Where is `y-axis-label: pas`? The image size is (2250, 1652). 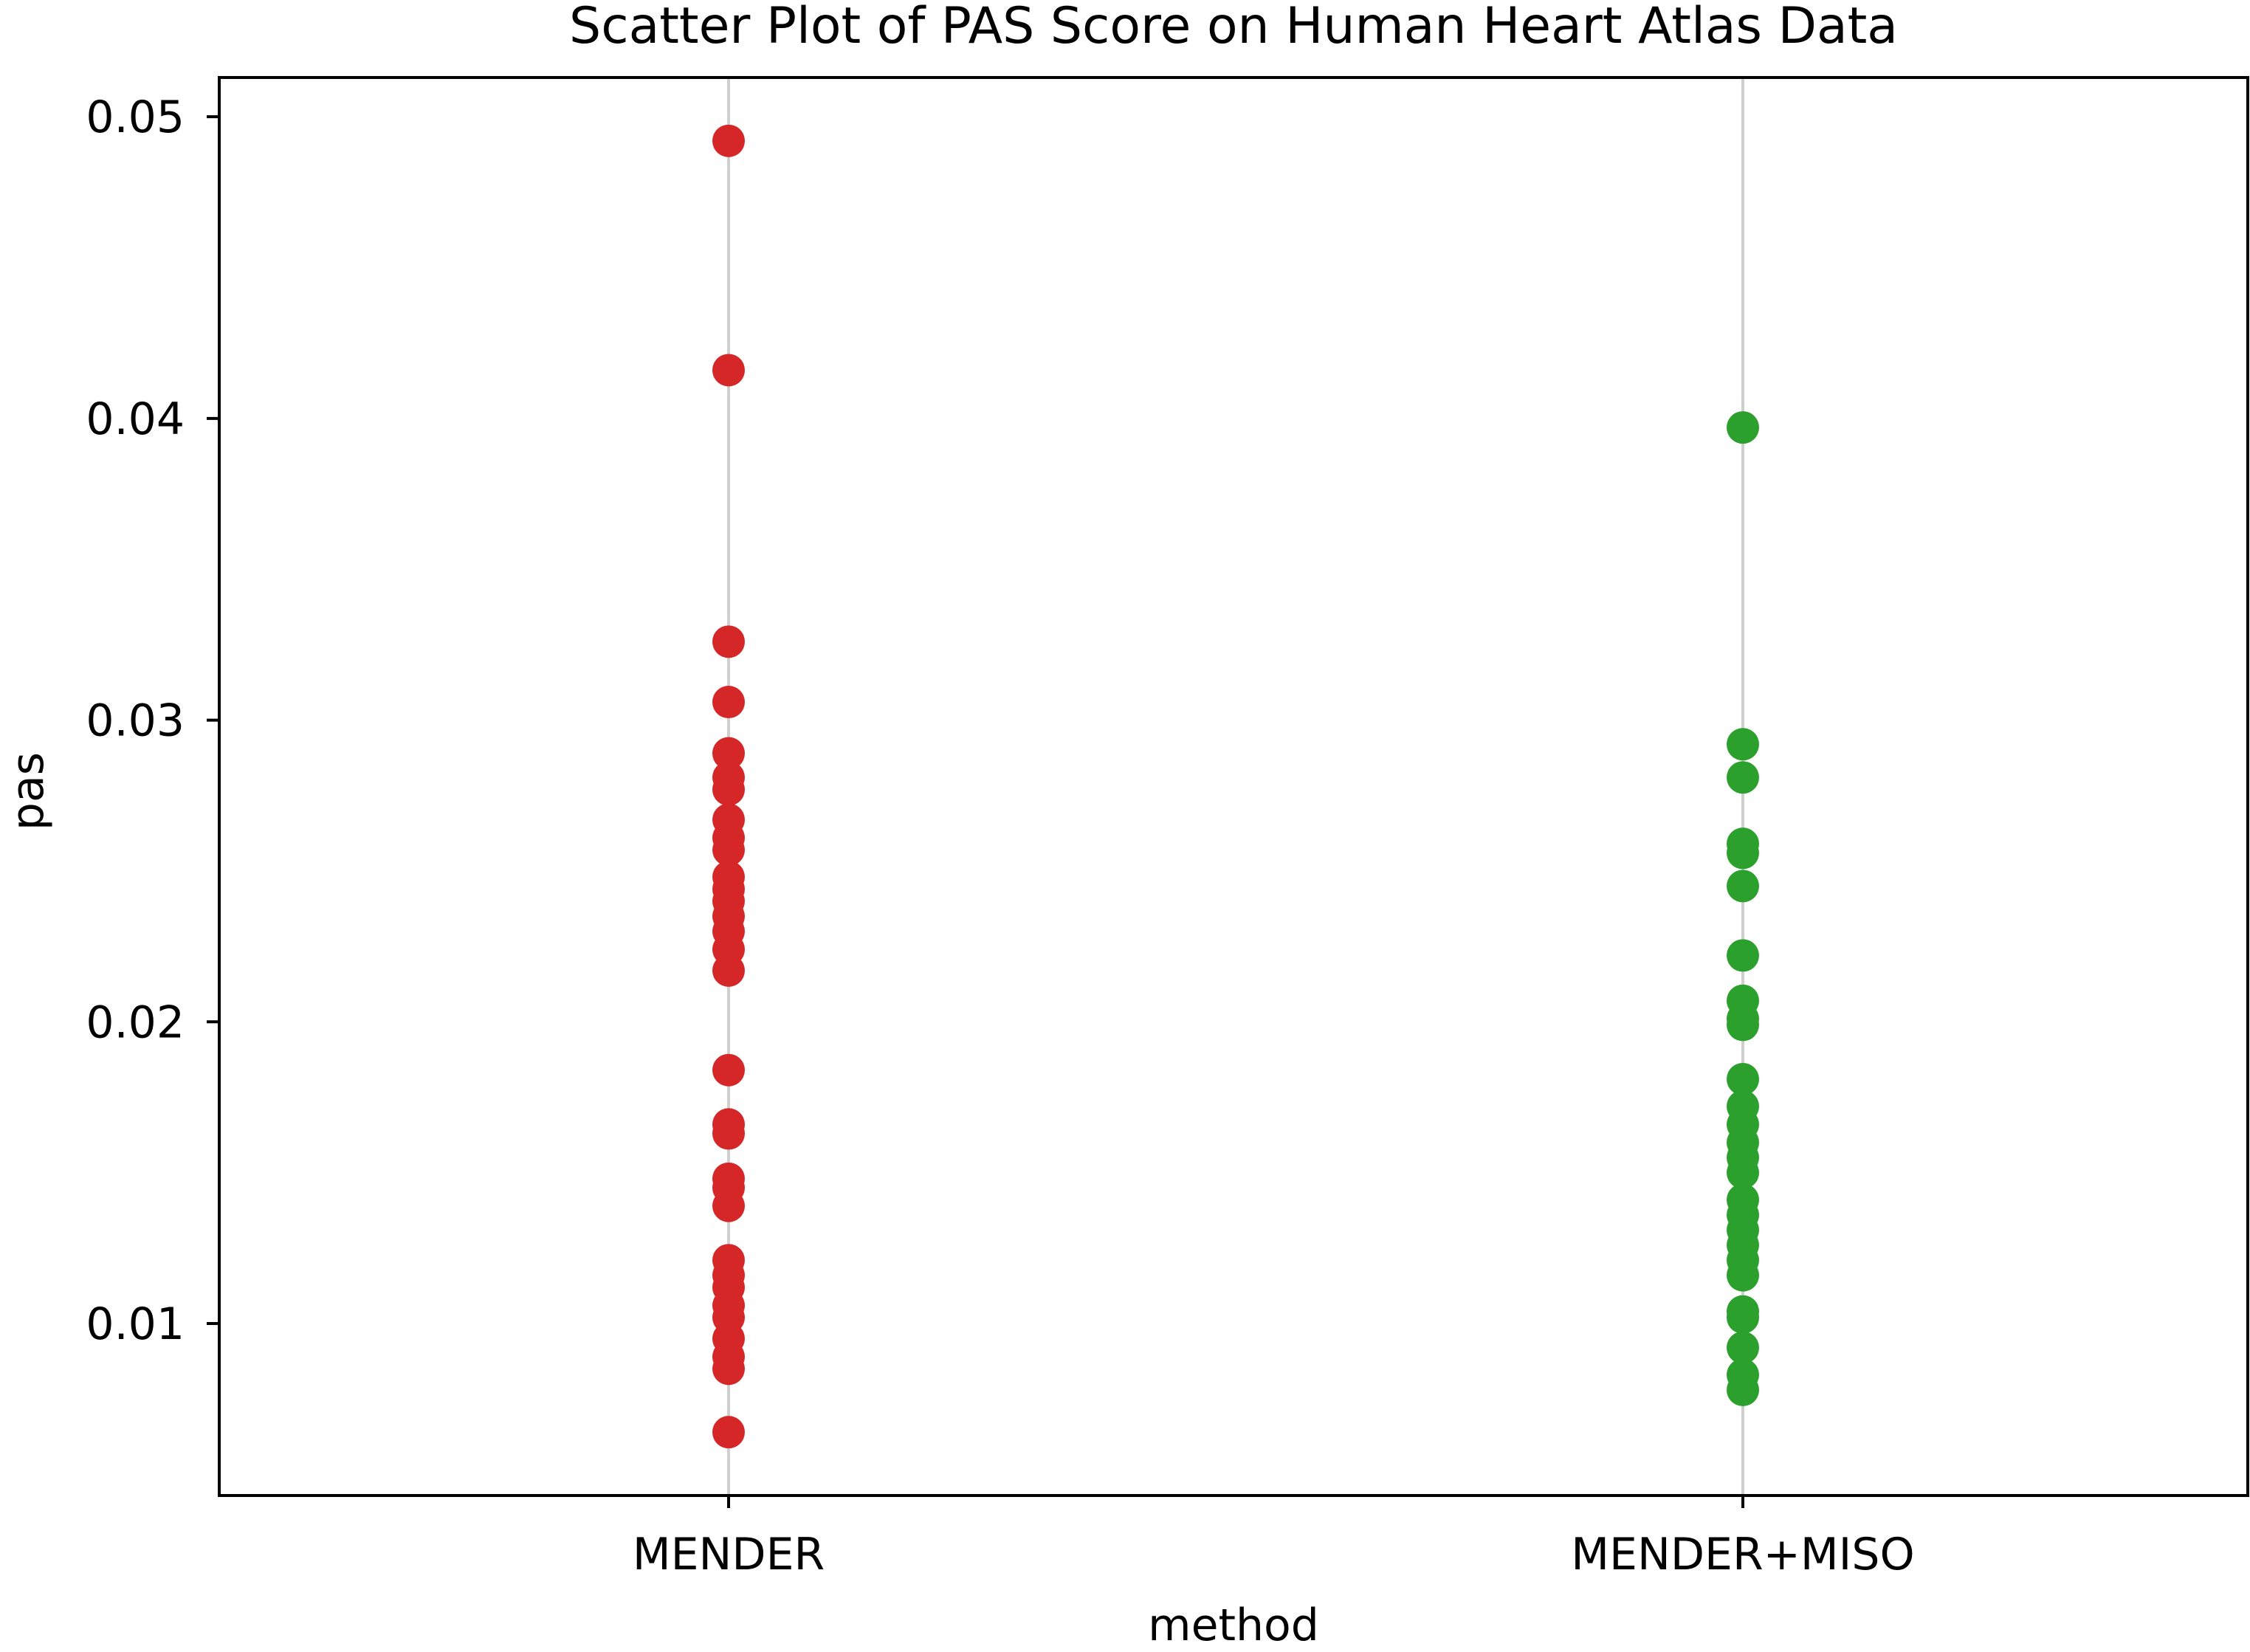 y-axis-label: pas is located at coordinates (28, 791).